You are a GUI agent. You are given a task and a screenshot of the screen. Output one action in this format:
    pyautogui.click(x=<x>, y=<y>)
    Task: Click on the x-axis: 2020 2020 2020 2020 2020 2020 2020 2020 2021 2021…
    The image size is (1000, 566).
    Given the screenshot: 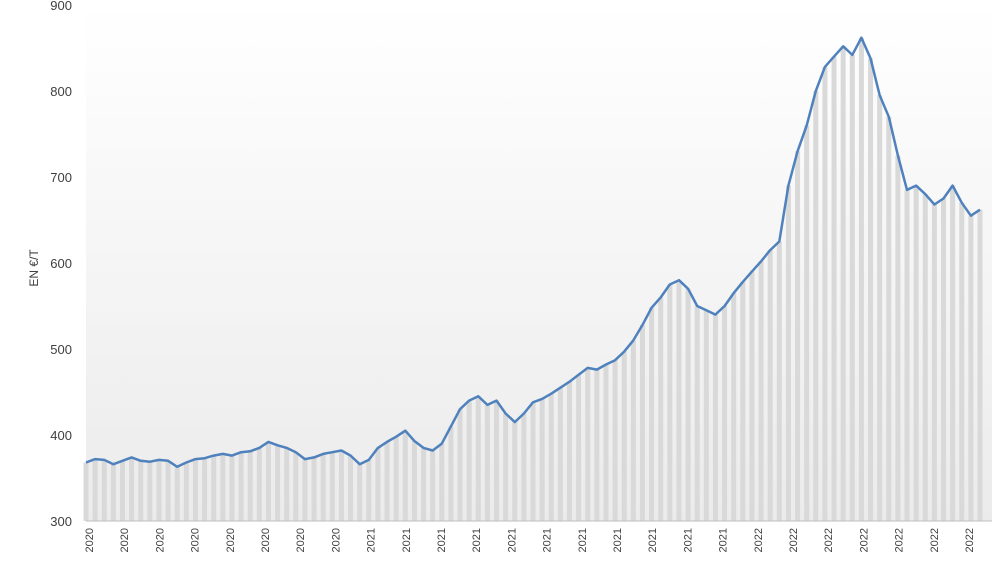 What is the action you would take?
    pyautogui.click(x=530, y=540)
    